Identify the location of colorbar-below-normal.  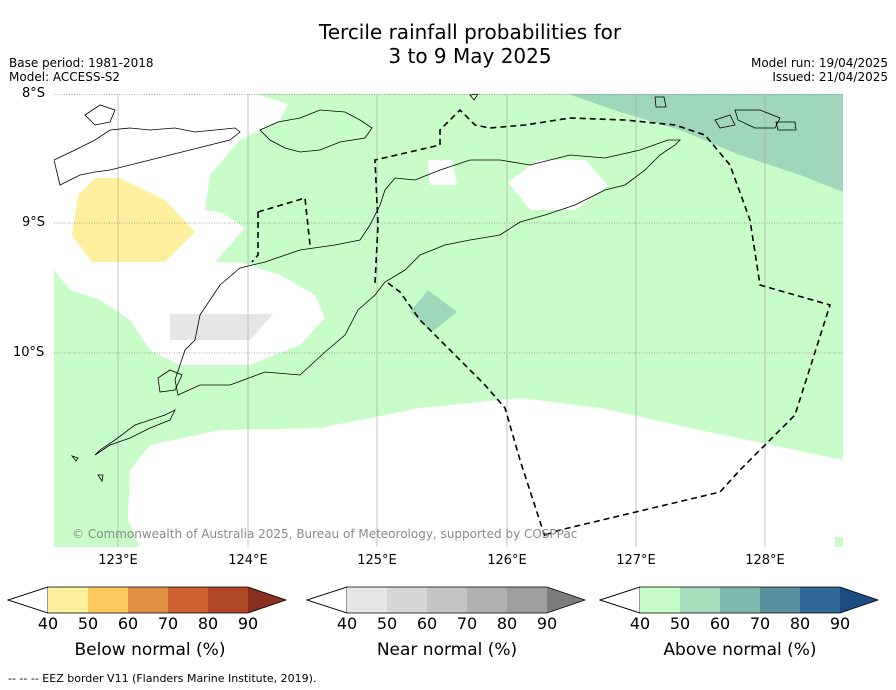
(147, 600).